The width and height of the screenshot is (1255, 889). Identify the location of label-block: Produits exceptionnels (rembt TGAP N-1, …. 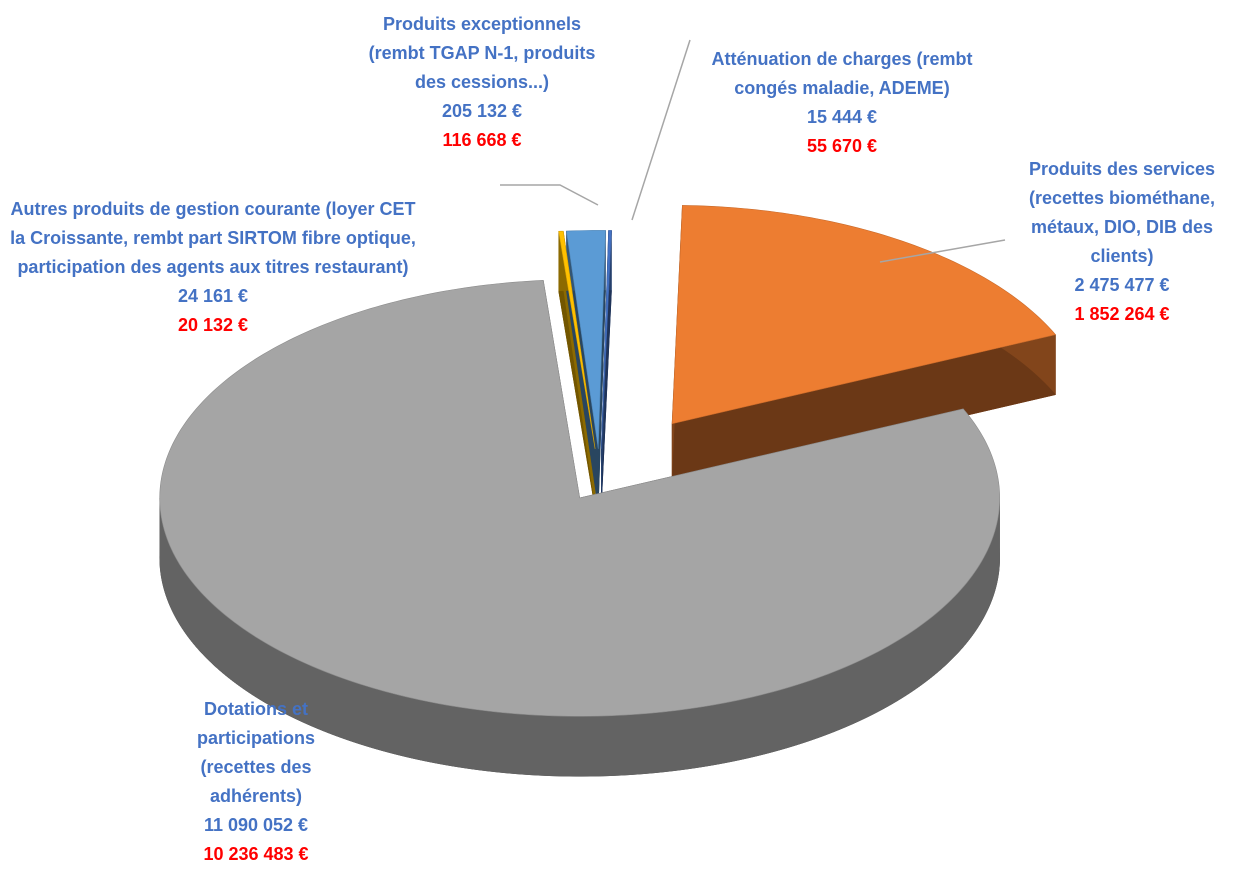
(482, 82).